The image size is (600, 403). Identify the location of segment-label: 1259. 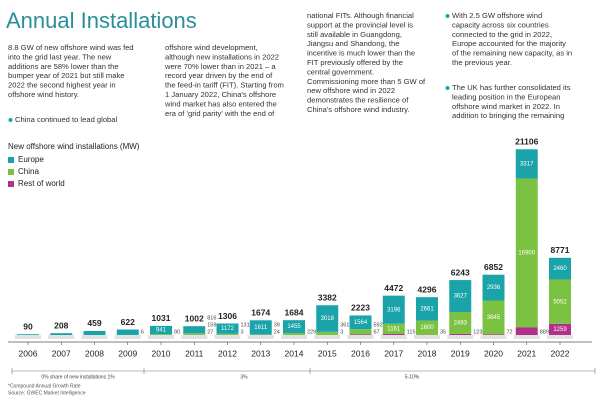
(560, 330).